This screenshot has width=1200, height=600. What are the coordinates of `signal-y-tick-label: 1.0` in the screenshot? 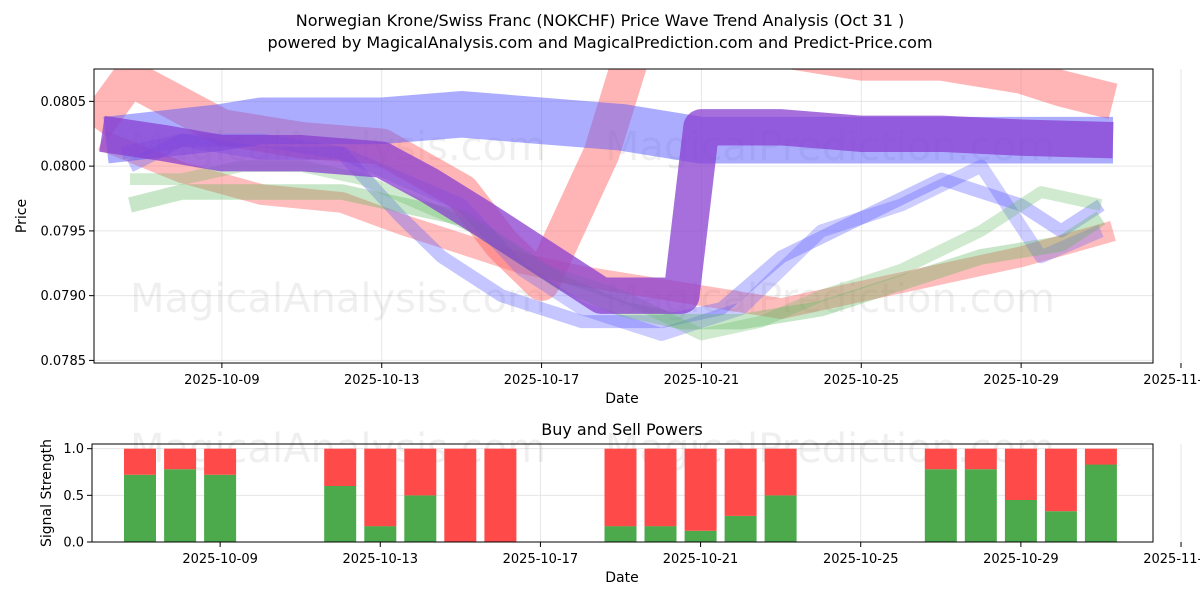 It's located at (73, 449).